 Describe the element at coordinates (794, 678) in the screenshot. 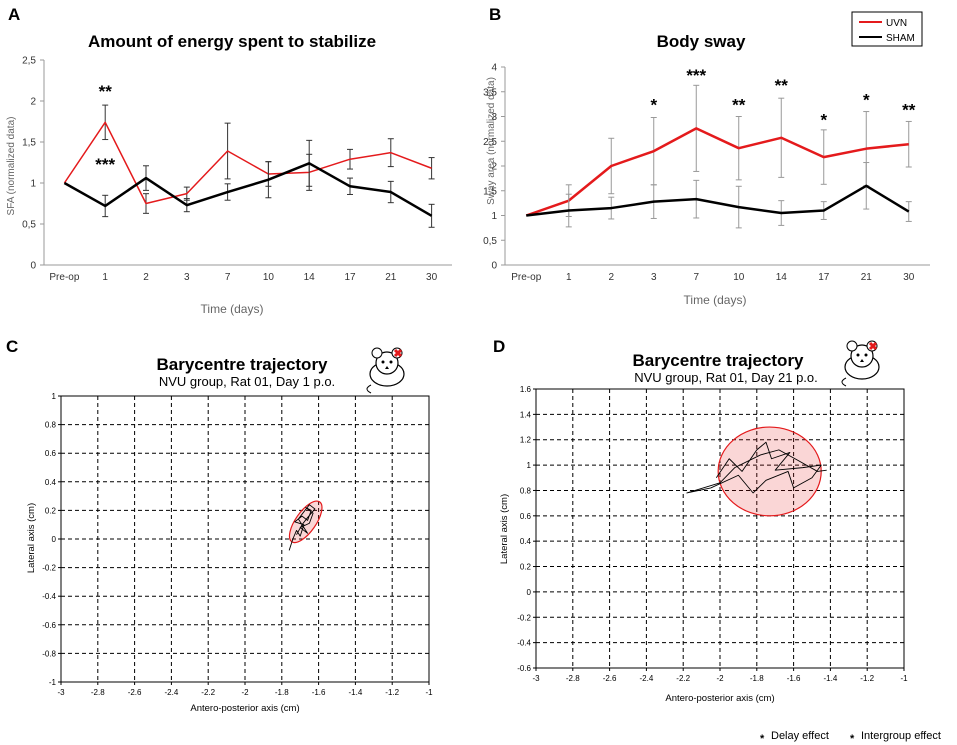

I see `x-tick-label: -1.6` at that location.